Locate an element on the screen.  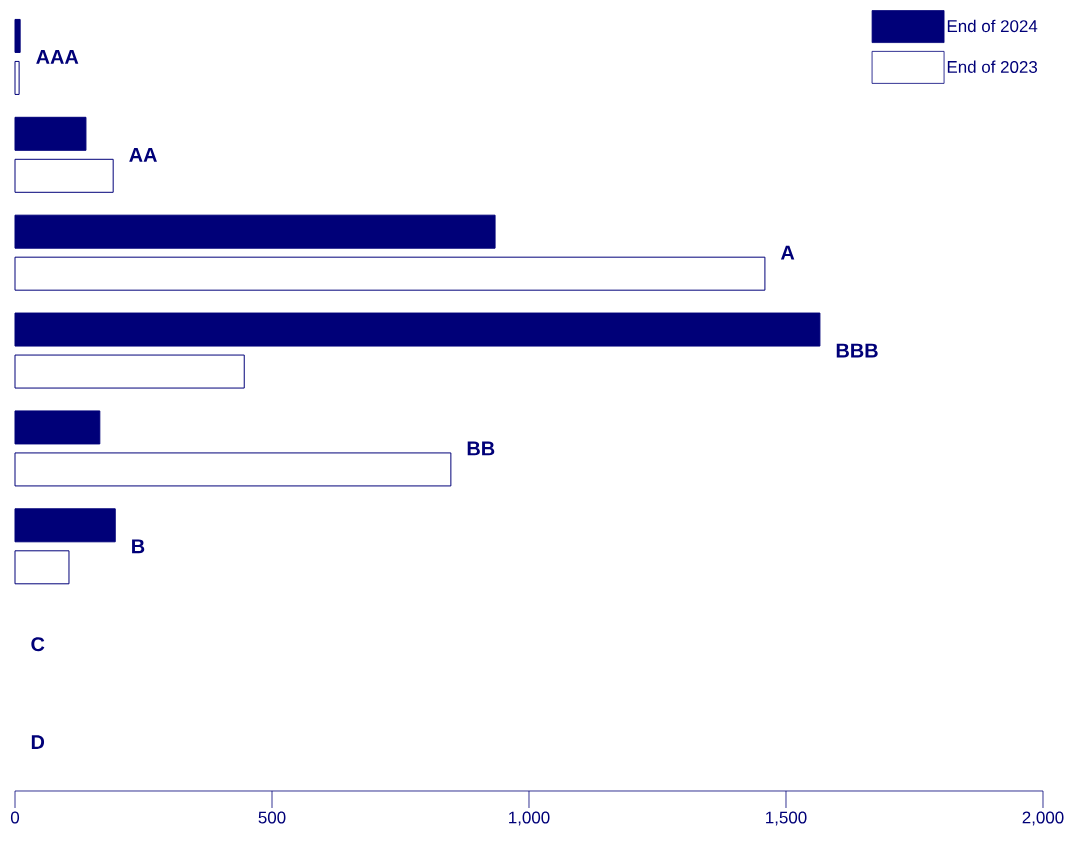
y-tick-label: BB is located at coordinates (481, 448).